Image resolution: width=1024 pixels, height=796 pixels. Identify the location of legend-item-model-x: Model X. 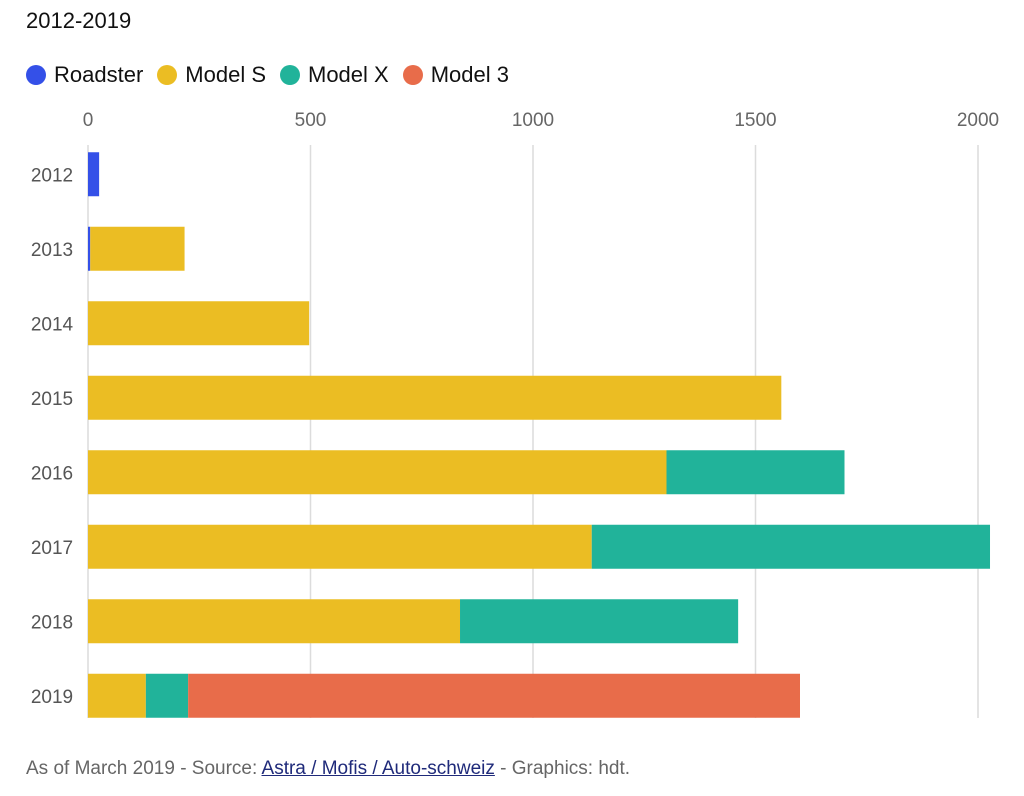
(334, 75).